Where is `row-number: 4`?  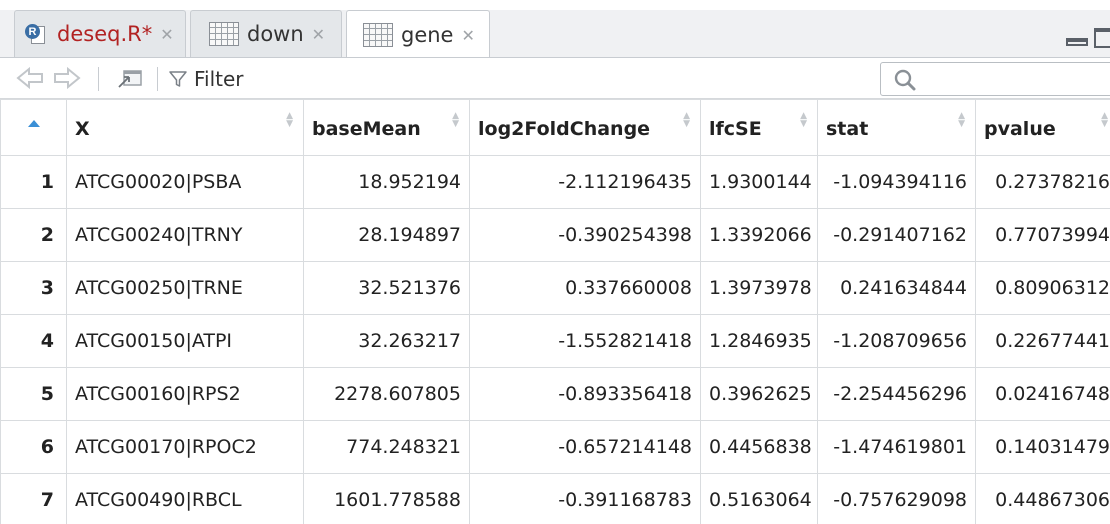
row-number: 4 is located at coordinates (33, 341).